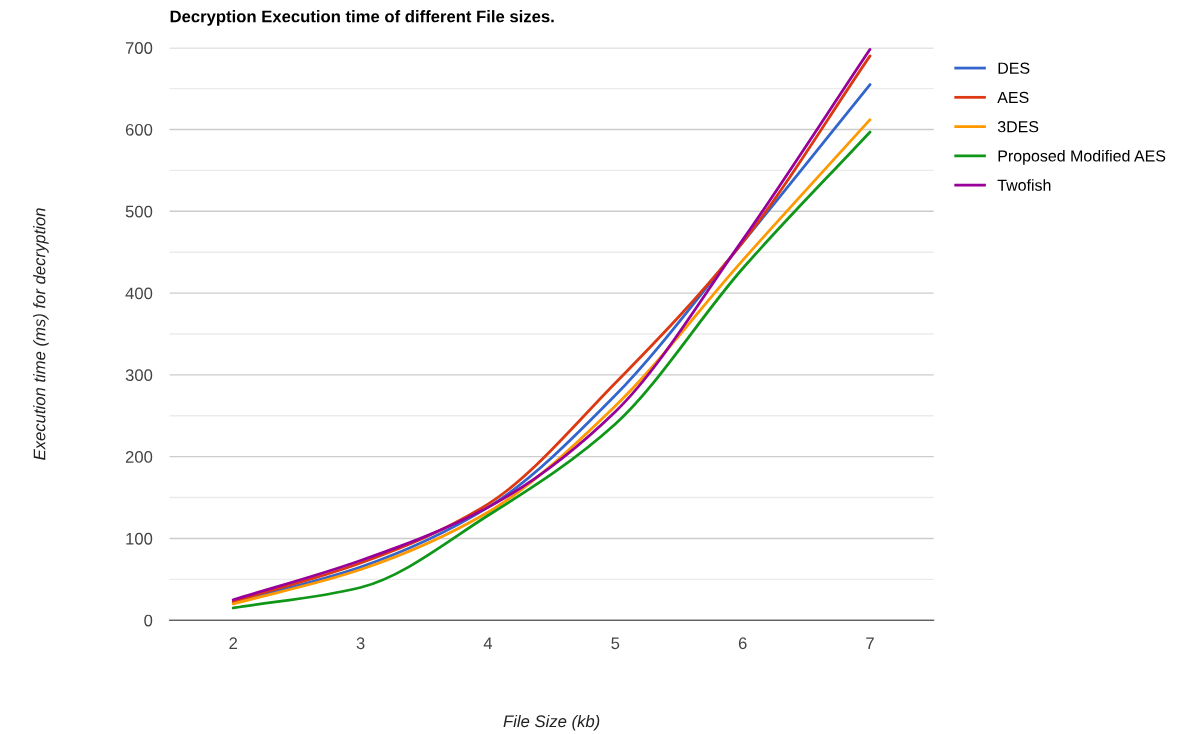 This screenshot has width=1194, height=734. I want to click on y-axis-title: Execution time (ms) for decryption, so click(41, 334).